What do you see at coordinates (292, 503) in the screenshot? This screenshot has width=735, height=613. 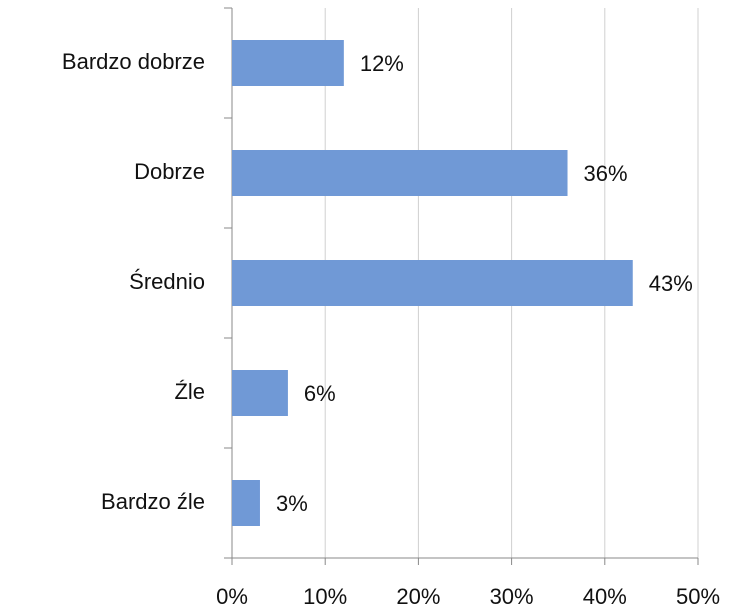 I see `data-label: 3%` at bounding box center [292, 503].